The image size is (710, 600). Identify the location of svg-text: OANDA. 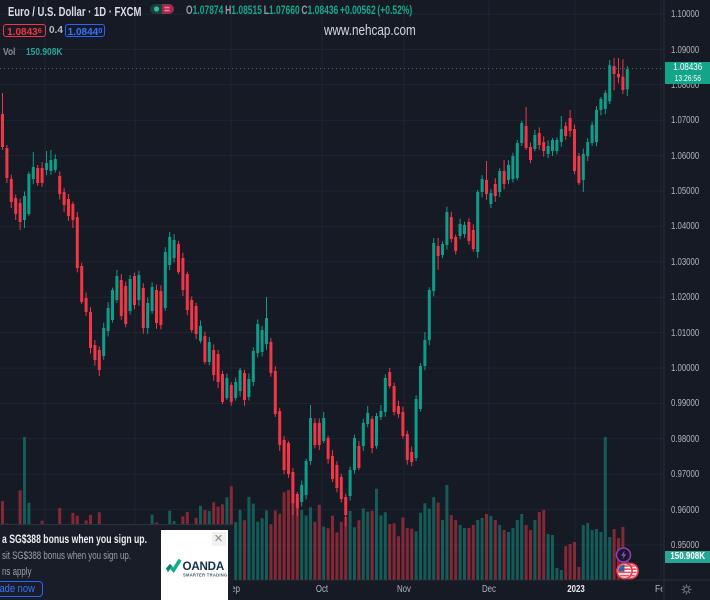
(203, 566).